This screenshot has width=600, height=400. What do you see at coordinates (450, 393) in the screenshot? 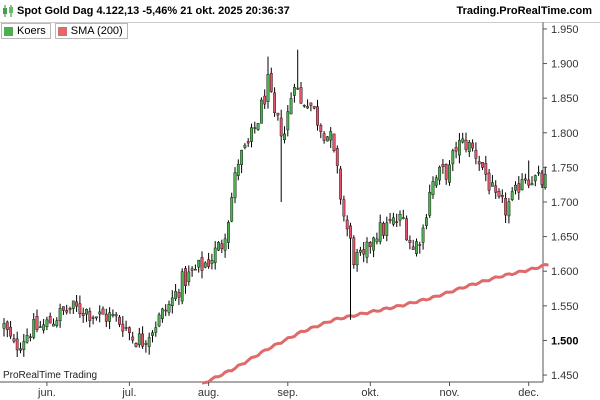
I see `x-tick-label: nov.` at bounding box center [450, 393].